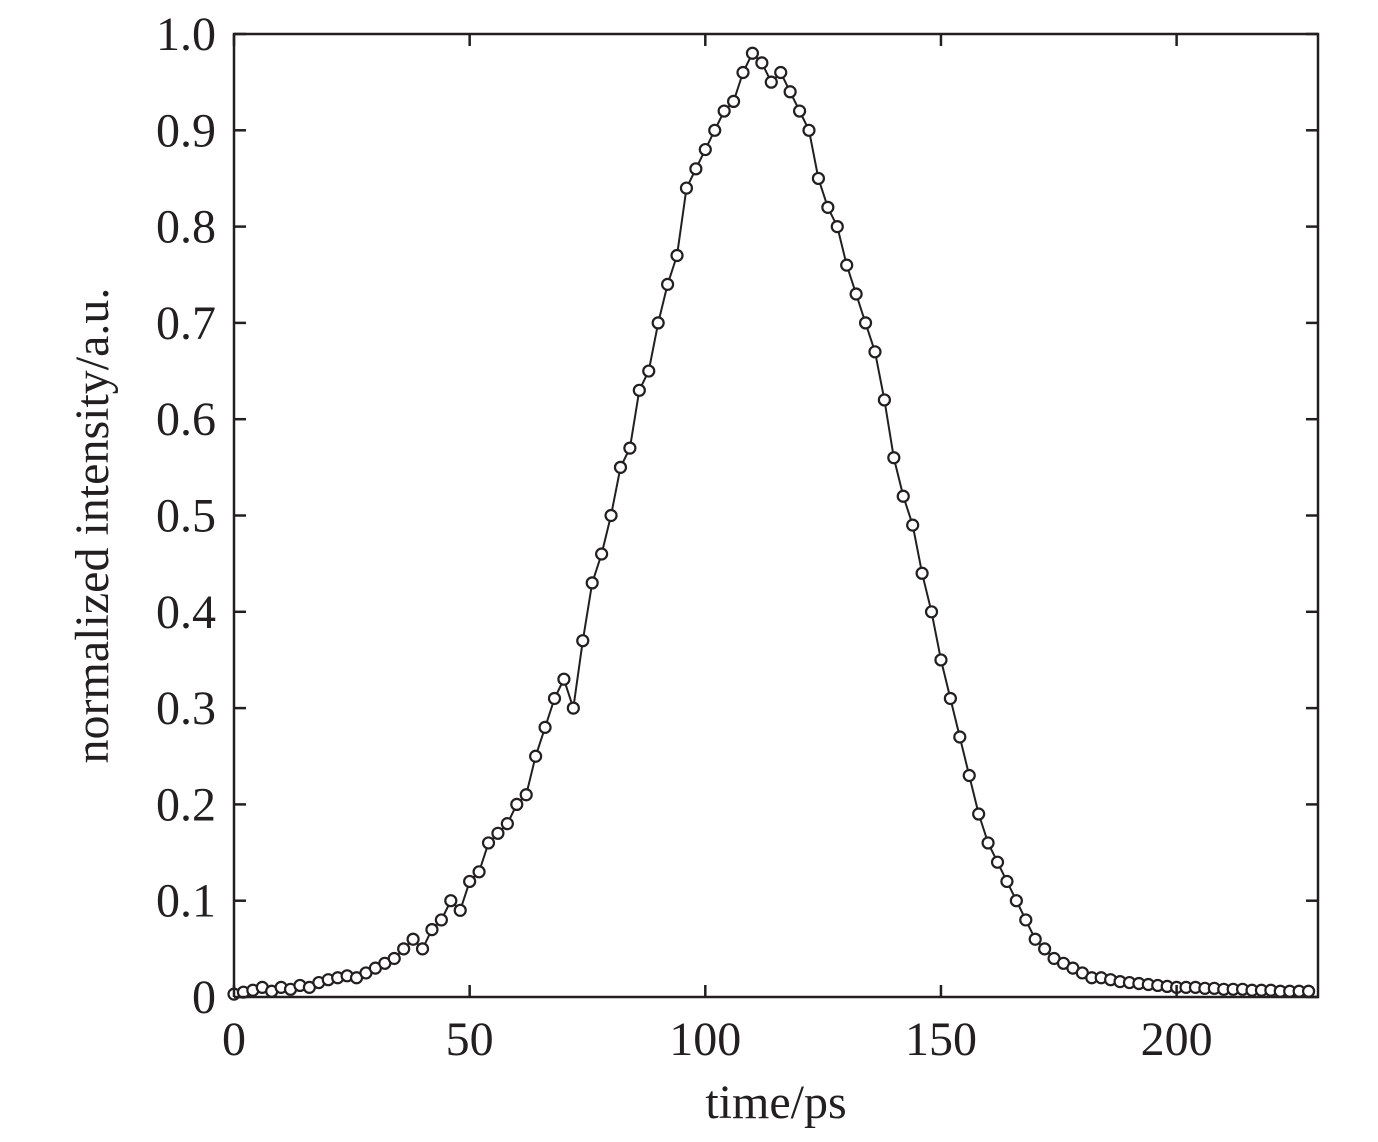 The width and height of the screenshot is (1378, 1142). Describe the element at coordinates (705, 1039) in the screenshot. I see `x-tick-label: 100` at that location.